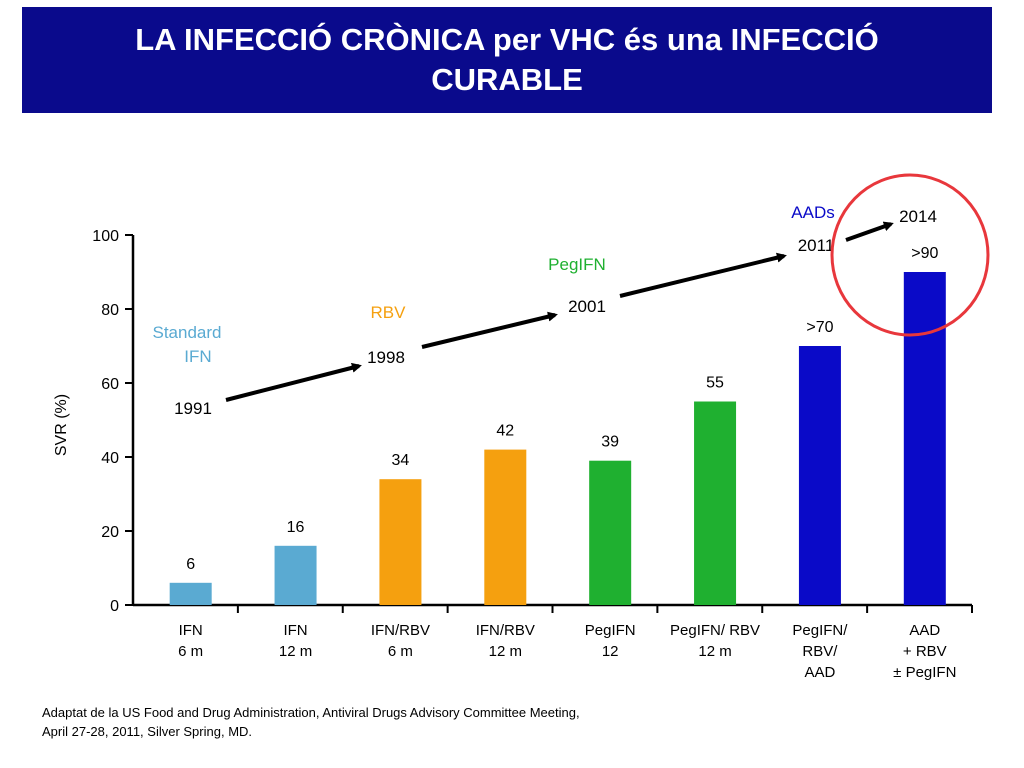 This screenshot has height=768, width=1024. What do you see at coordinates (820, 630) in the screenshot?
I see `x-category-label: PegIFN/` at bounding box center [820, 630].